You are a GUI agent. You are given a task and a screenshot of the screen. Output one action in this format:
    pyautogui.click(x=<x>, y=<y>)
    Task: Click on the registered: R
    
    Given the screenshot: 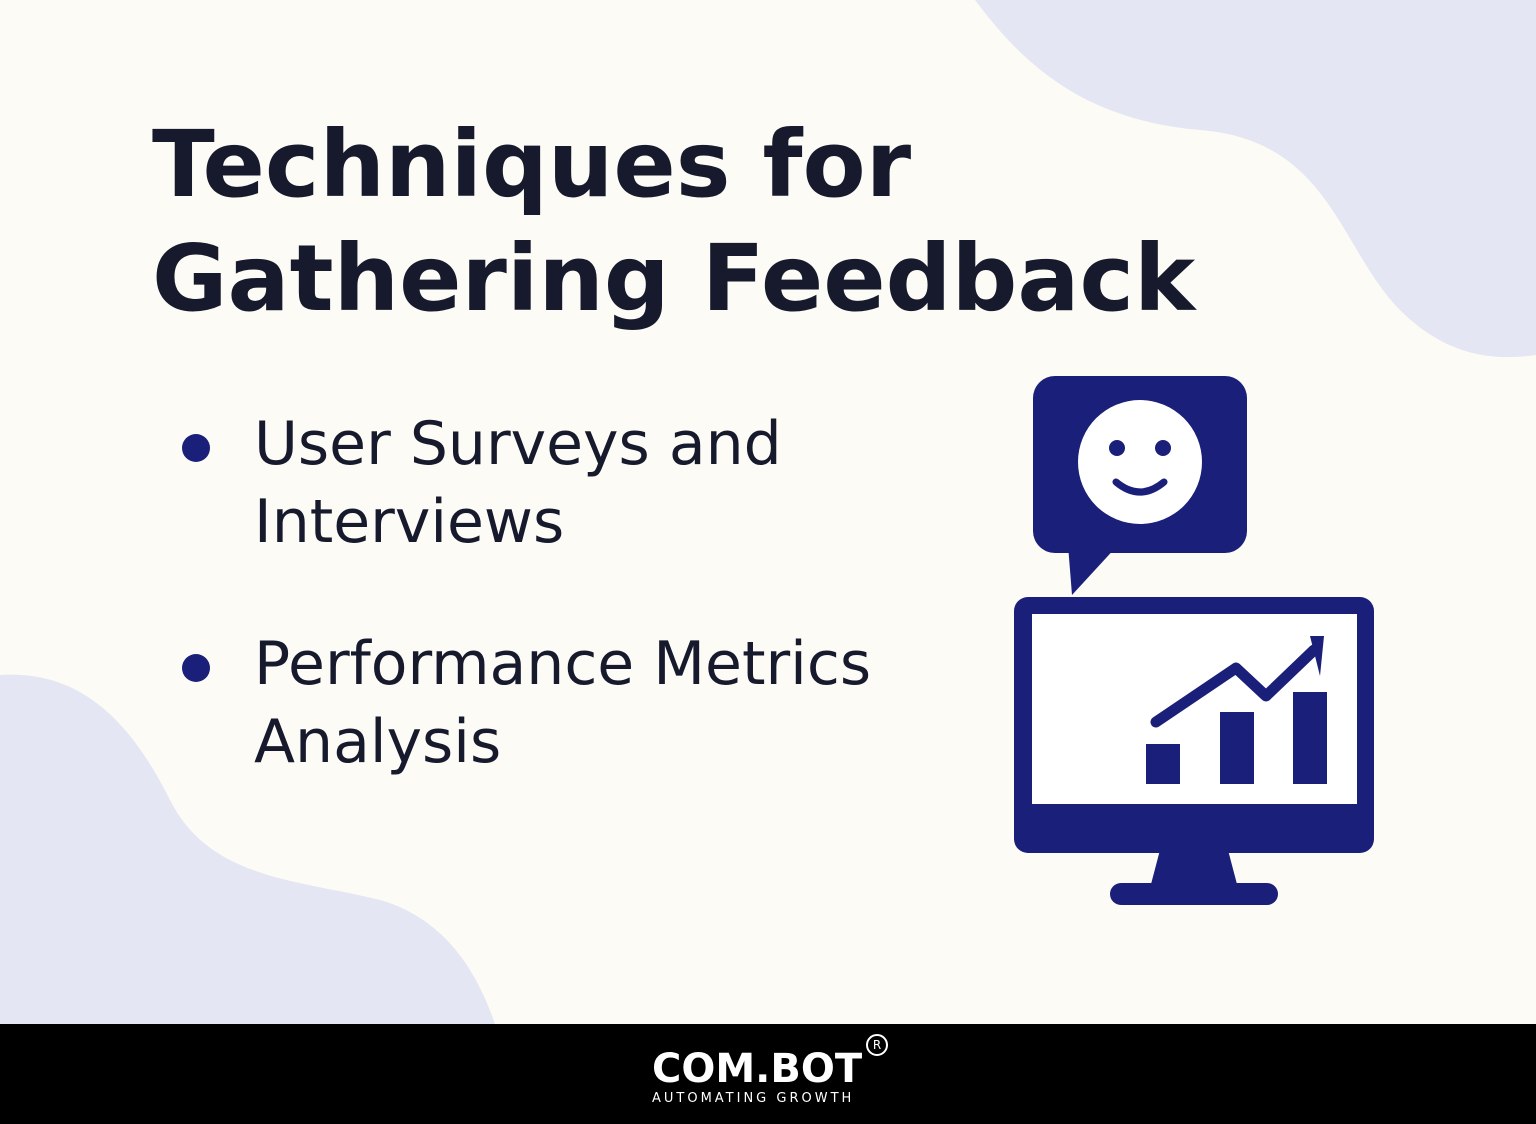 What is the action you would take?
    pyautogui.click(x=877, y=1045)
    